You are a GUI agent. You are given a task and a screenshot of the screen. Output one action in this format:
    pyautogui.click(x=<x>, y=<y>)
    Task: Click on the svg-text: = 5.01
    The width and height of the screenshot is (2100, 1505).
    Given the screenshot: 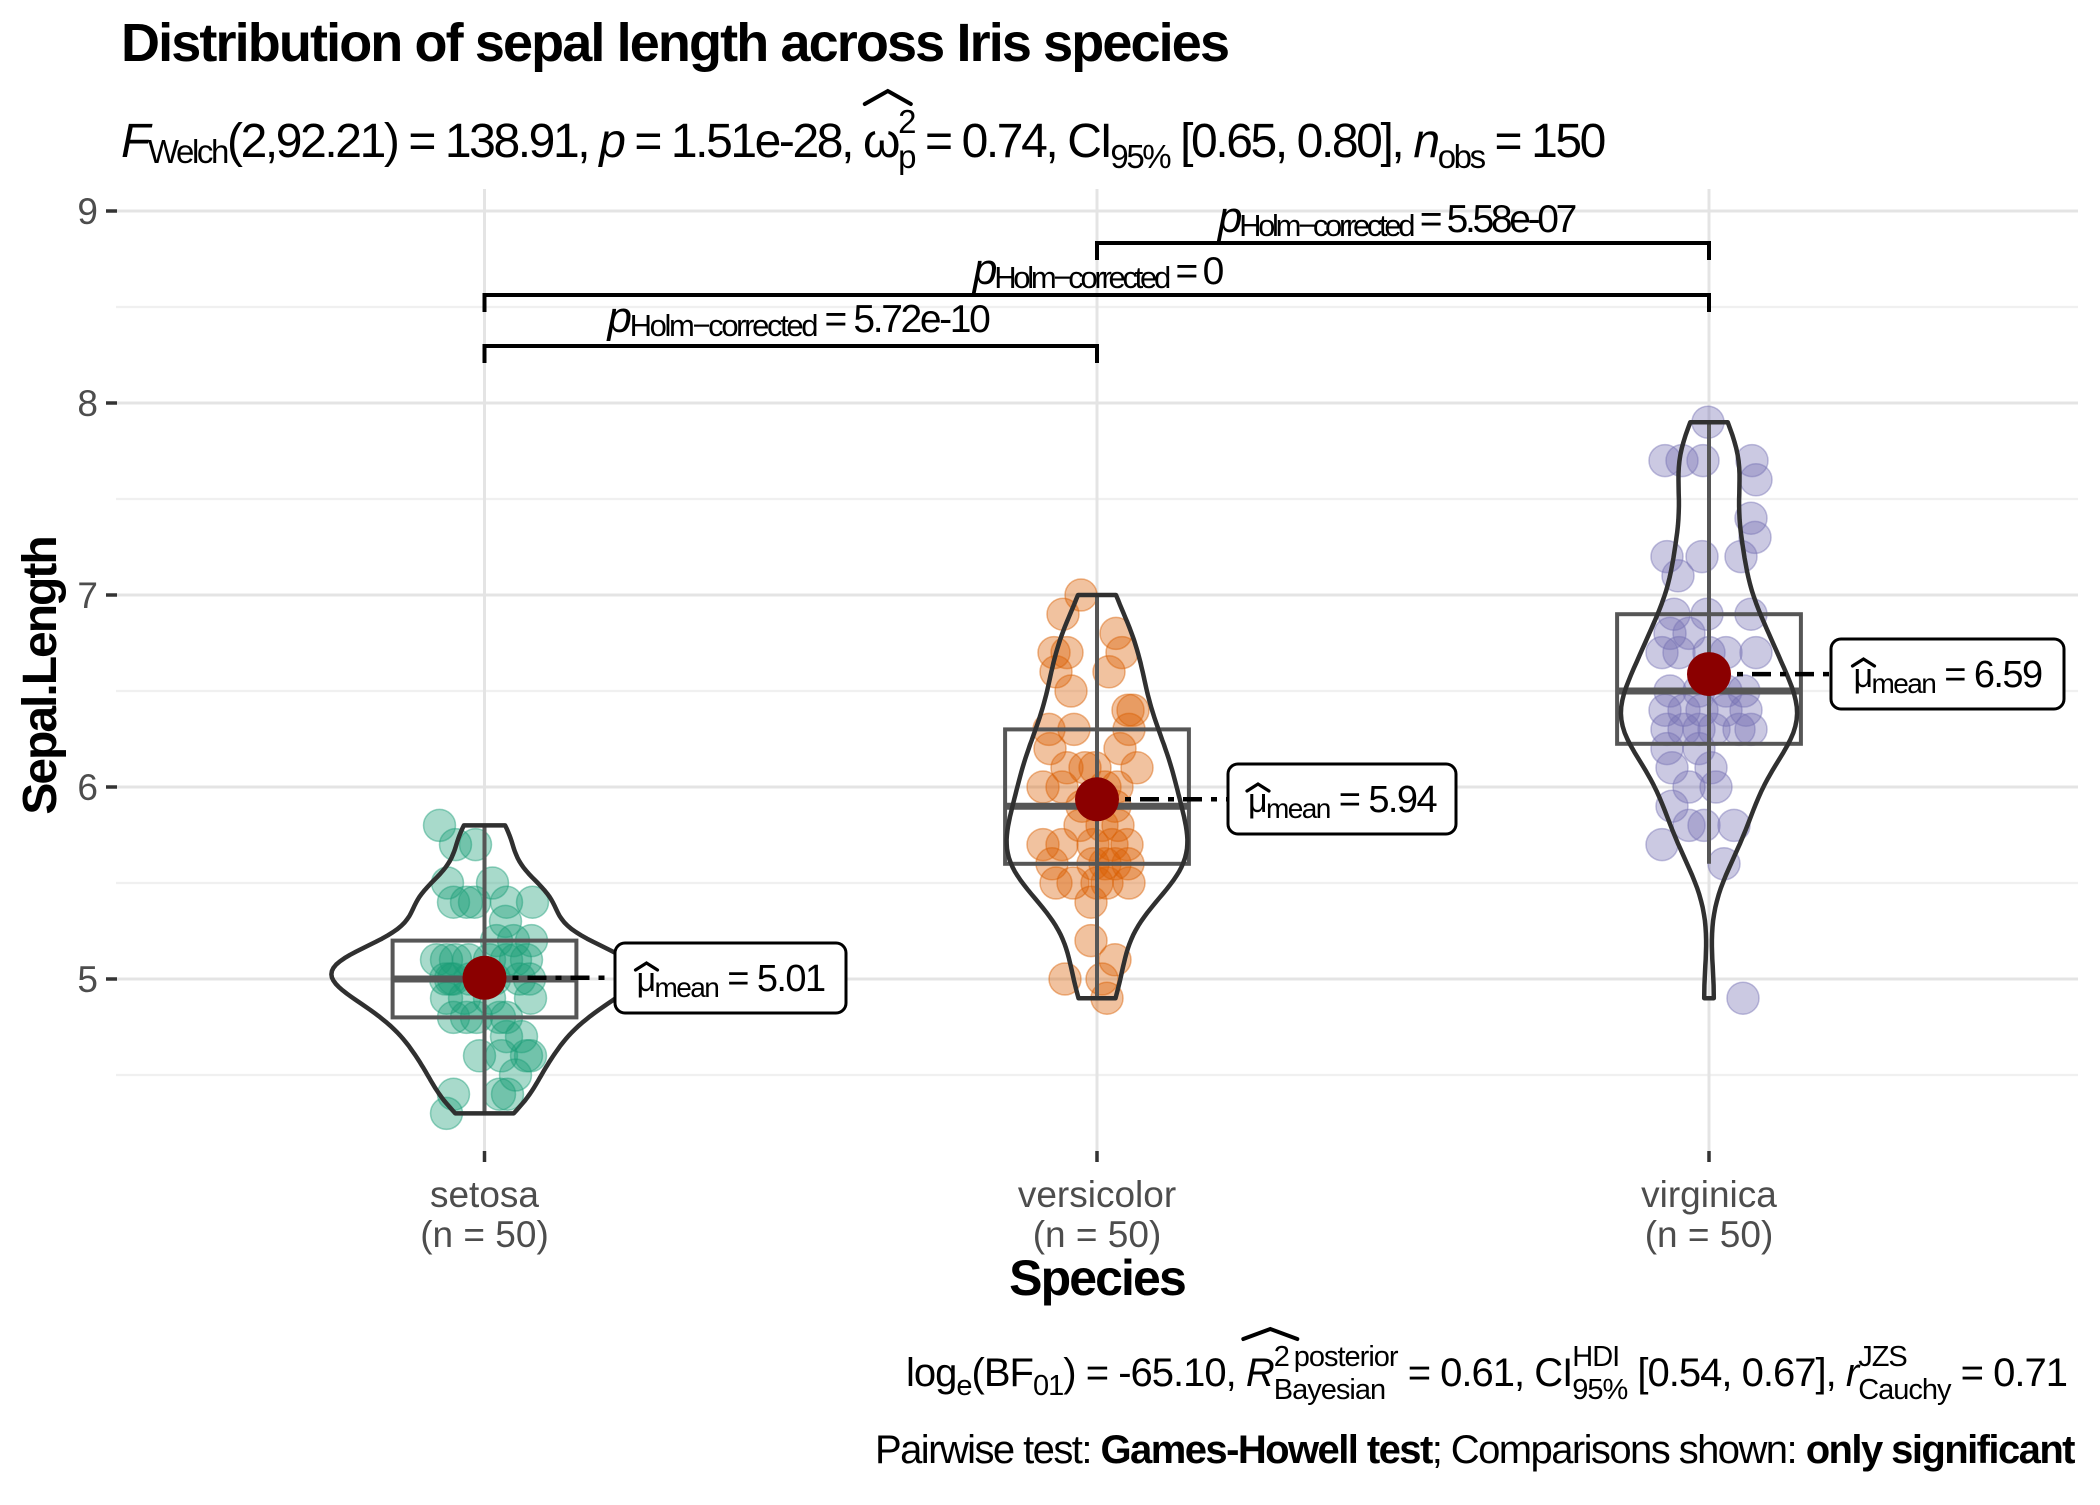 What is the action you would take?
    pyautogui.click(x=771, y=979)
    